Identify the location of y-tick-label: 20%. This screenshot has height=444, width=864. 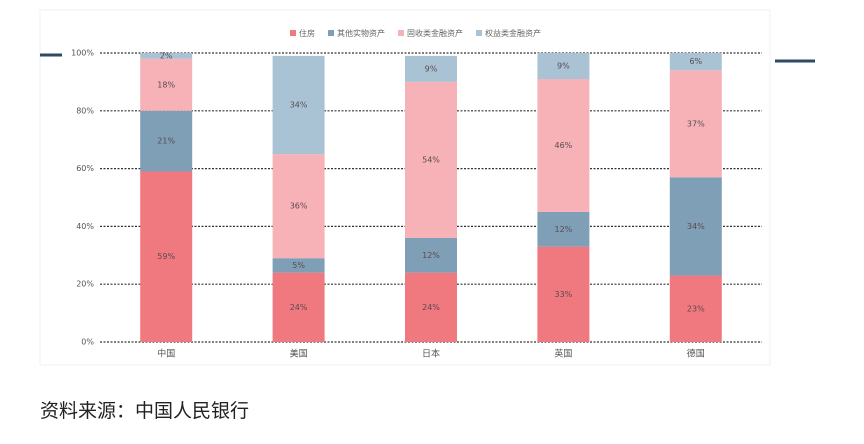
(85, 284).